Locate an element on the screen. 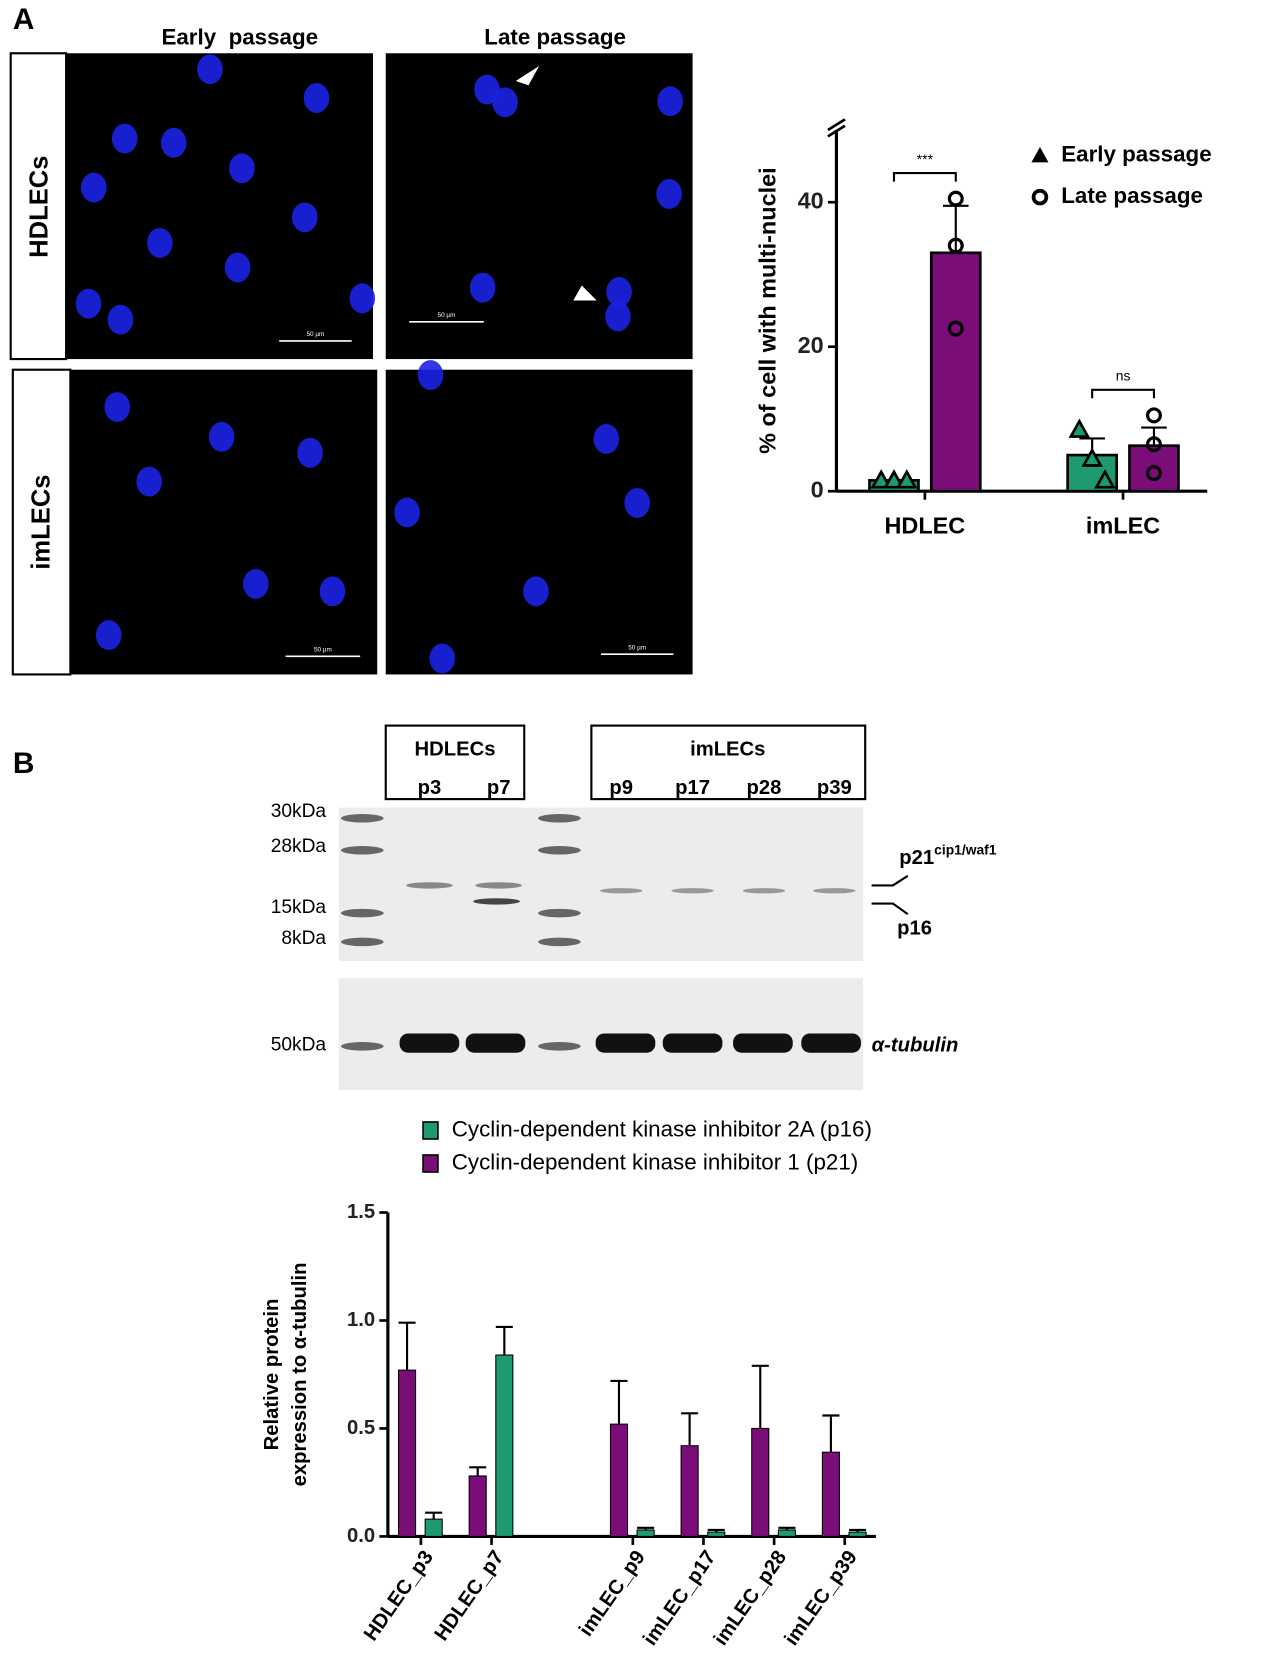 The width and height of the screenshot is (1268, 1676). x-tick-label: imLEC is located at coordinates (1123, 526).